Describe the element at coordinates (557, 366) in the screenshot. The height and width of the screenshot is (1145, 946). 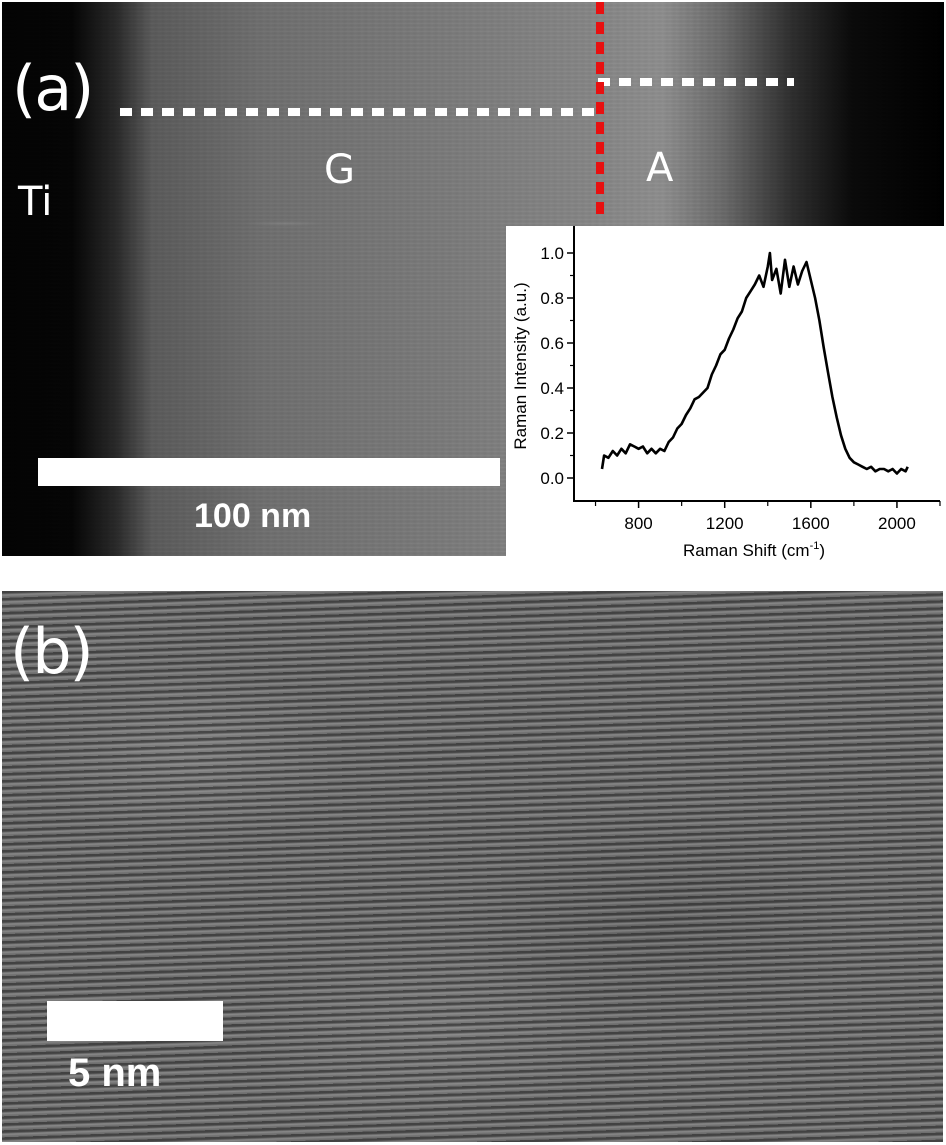
I see `y-axis-ticks: 0.0 0.2 0.4 0.6 0.8 1.0` at that location.